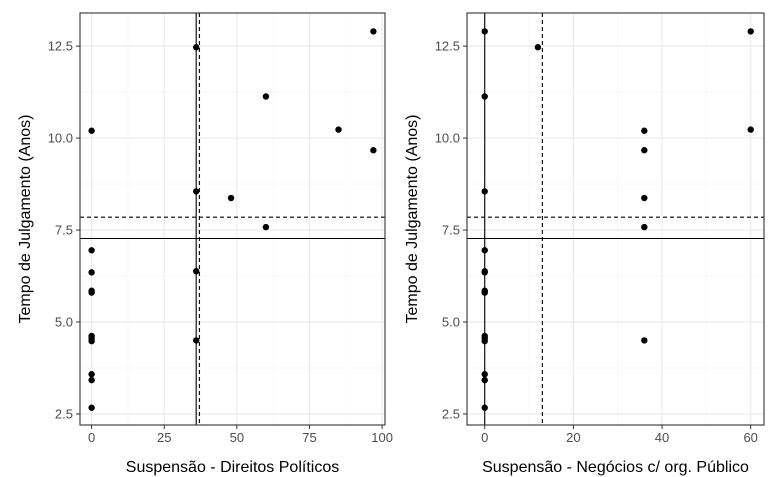 The height and width of the screenshot is (477, 774). I want to click on chart1-y-tick-label: 5.0, so click(64, 322).